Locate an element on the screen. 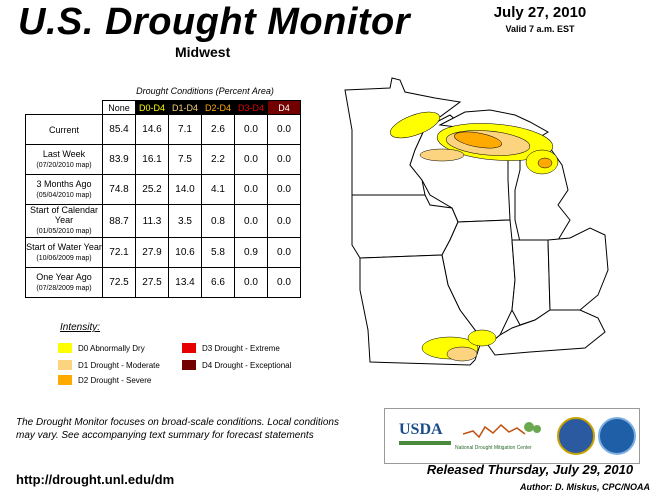 The image size is (670, 498). table-cell: 2.6 is located at coordinates (218, 129).